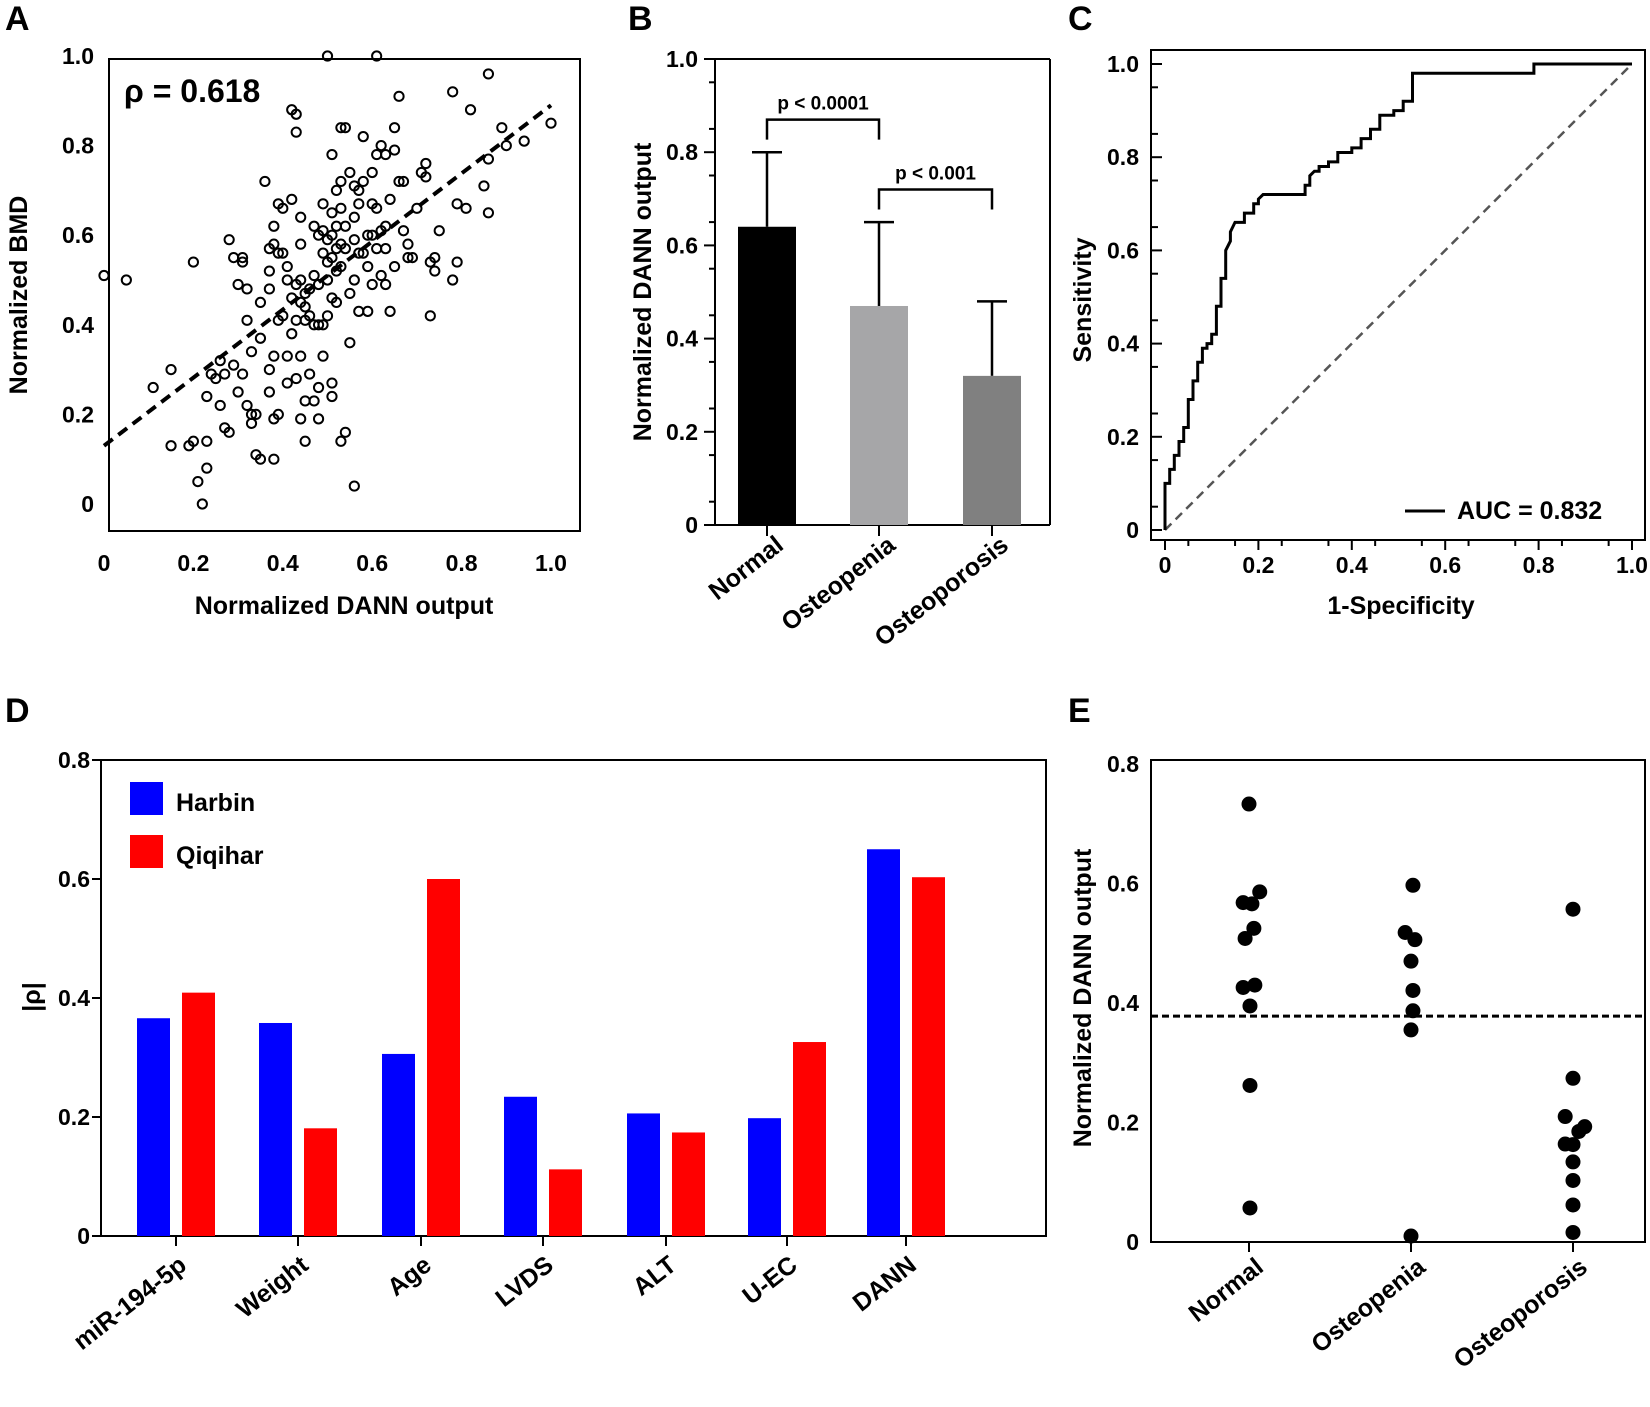 The width and height of the screenshot is (1650, 1407). Describe the element at coordinates (1352, 565) in the screenshot. I see `panel-c-xtick: 0.4` at that location.